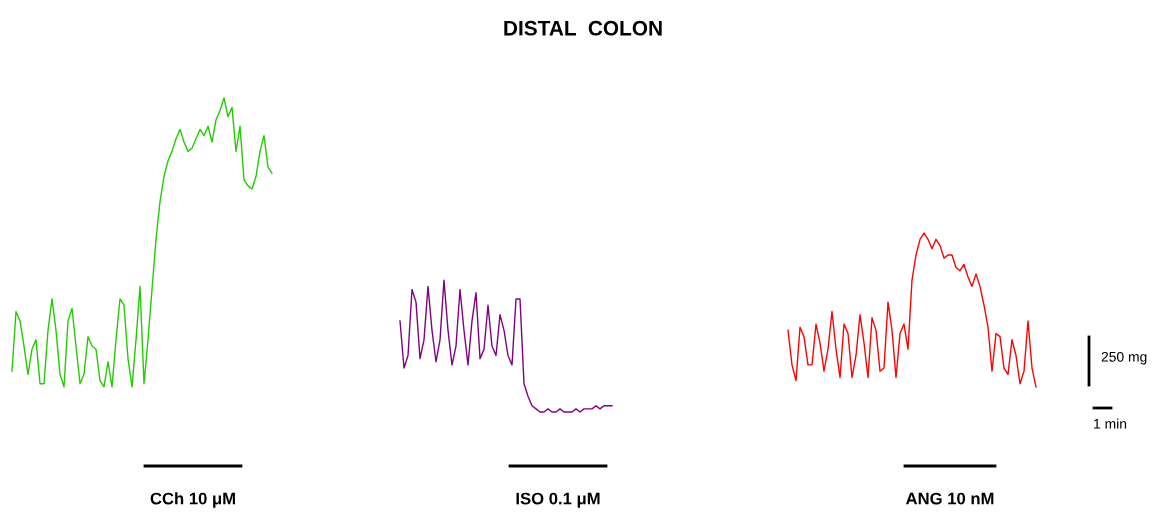  Describe the element at coordinates (1110, 423) in the screenshot. I see `text: 1 min` at that location.